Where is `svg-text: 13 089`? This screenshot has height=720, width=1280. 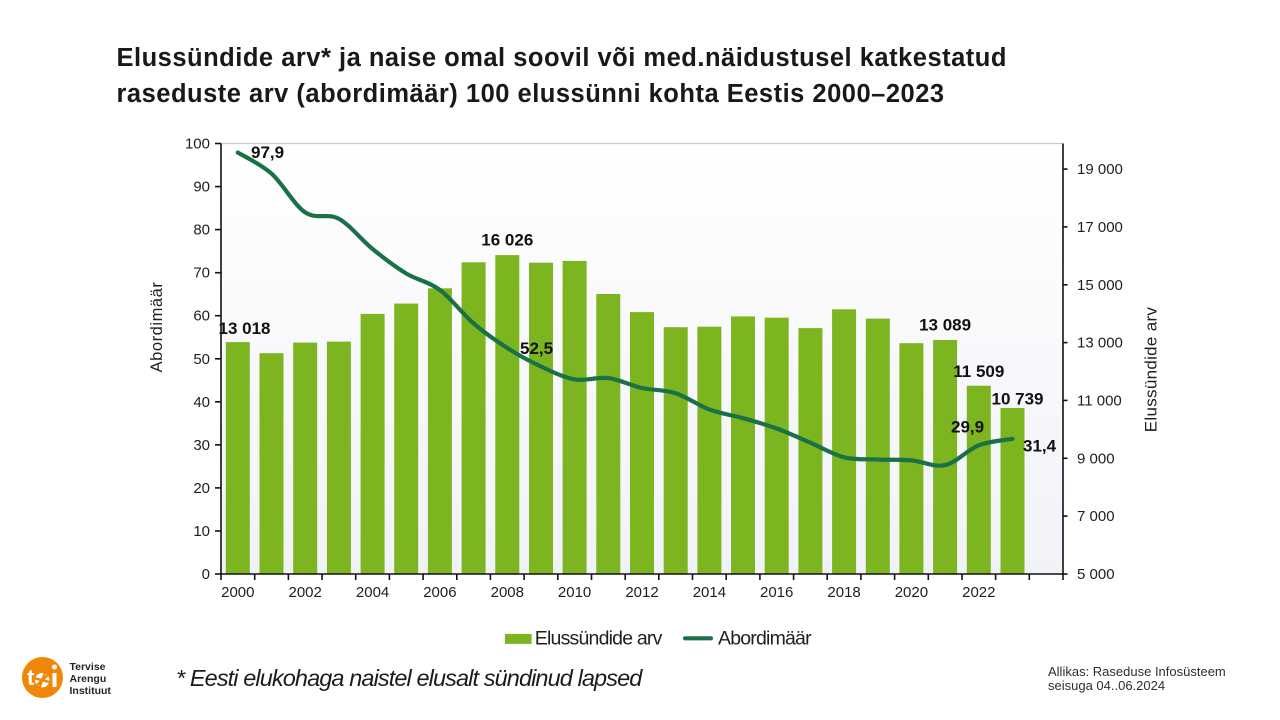 svg-text: 13 089 is located at coordinates (945, 325).